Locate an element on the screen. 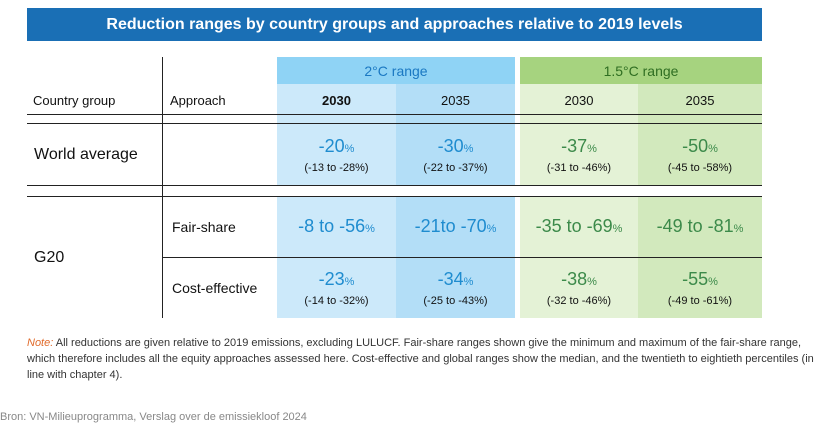  value-cost-15c-2035: -55% (-49 to -61%) is located at coordinates (700, 288).